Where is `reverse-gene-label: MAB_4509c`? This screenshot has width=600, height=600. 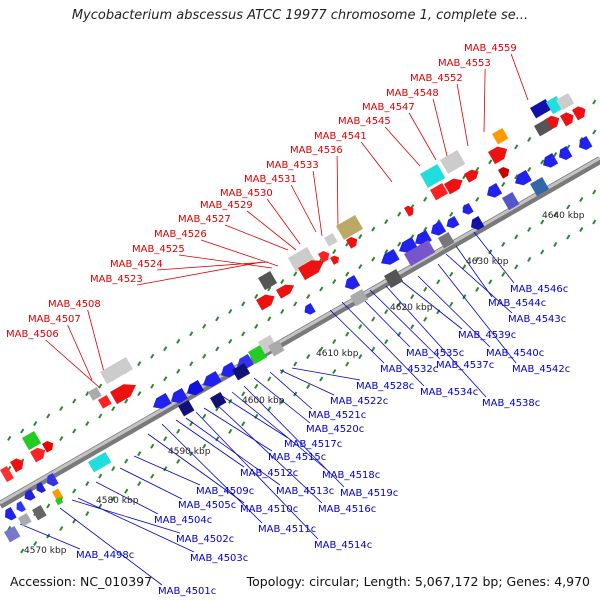 reverse-gene-label: MAB_4509c is located at coordinates (225, 491).